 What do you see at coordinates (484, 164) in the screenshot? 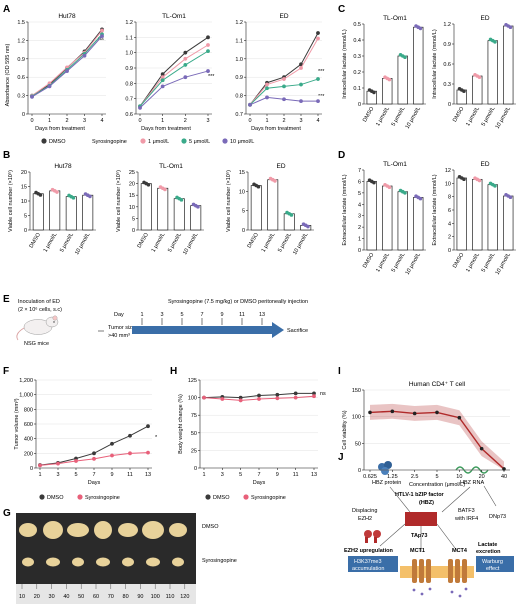
I see `chart-title: ED` at bounding box center [484, 164].